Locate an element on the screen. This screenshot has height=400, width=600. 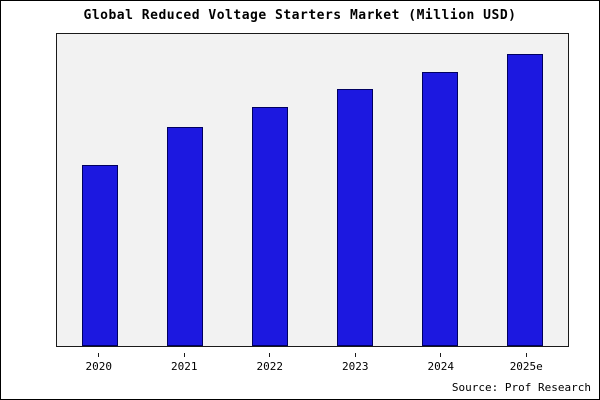
x-slot: 2022 is located at coordinates (270, 363).